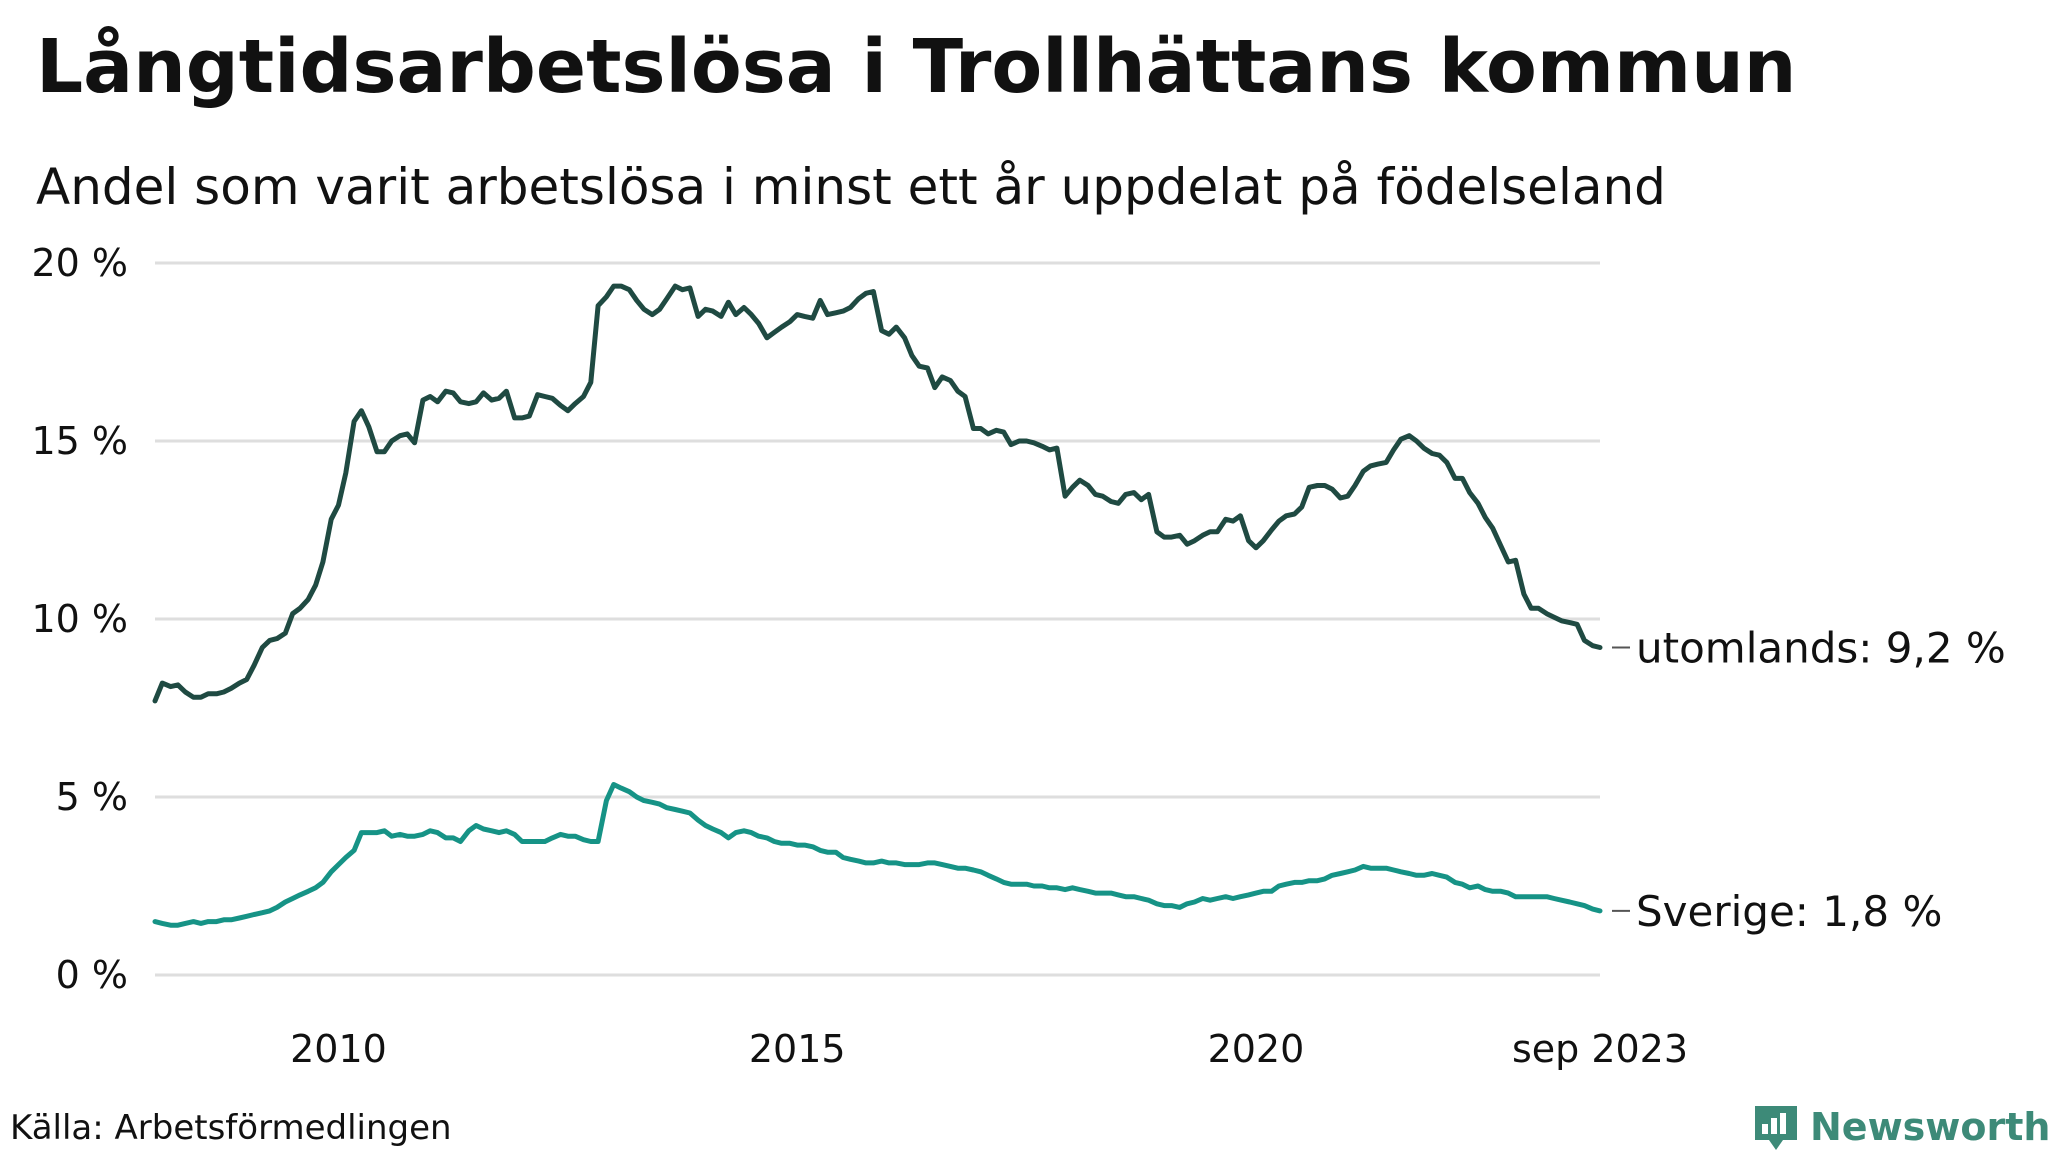  What do you see at coordinates (79, 263) in the screenshot?
I see `y-tick-label: 20 %` at bounding box center [79, 263].